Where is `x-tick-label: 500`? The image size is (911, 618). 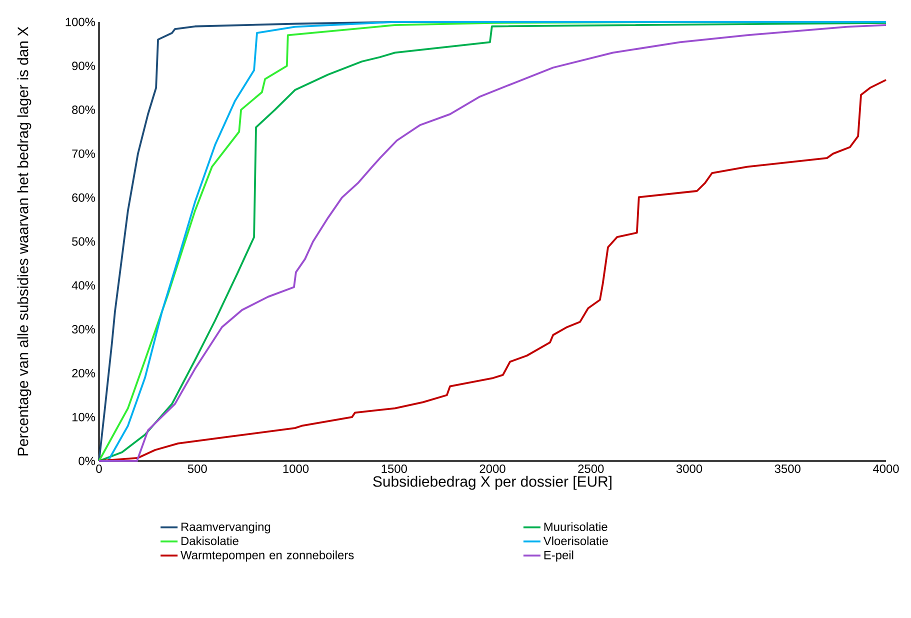 x-tick-label: 500 is located at coordinates (197, 468).